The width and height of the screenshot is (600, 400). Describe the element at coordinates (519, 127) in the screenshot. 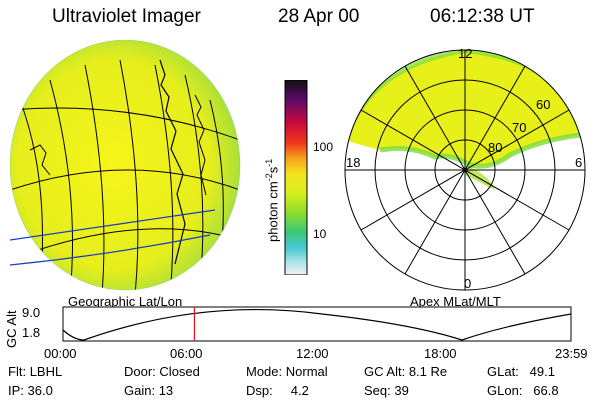

I see `mlat-label-70: 70` at that location.